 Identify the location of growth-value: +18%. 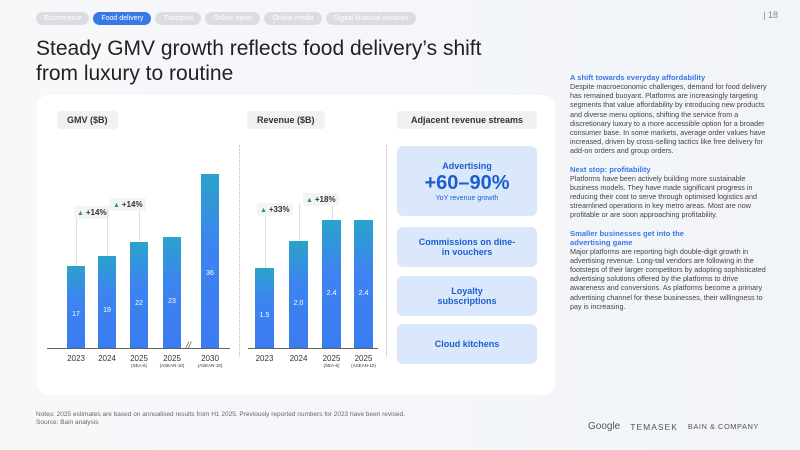
(325, 199).